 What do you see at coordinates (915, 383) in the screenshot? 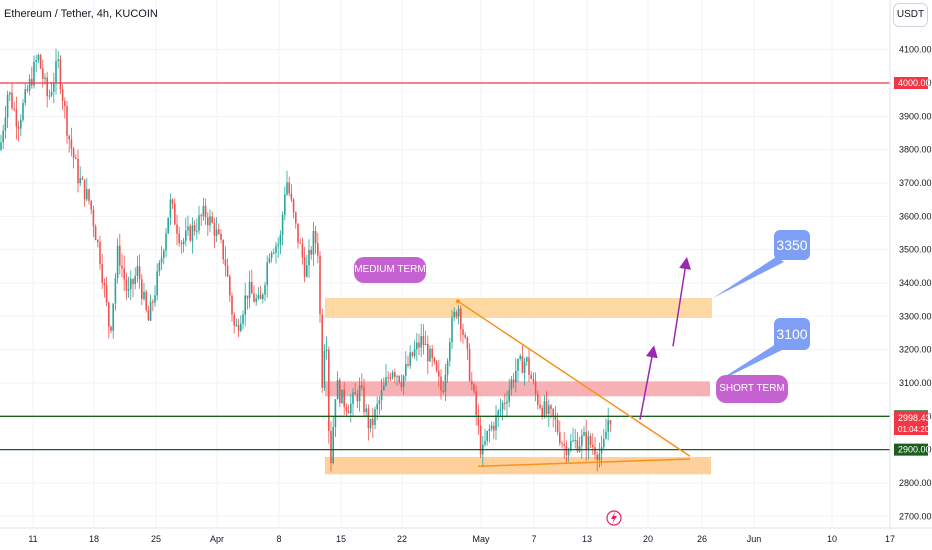
I see `y-tick-label: 3100.00` at bounding box center [915, 383].